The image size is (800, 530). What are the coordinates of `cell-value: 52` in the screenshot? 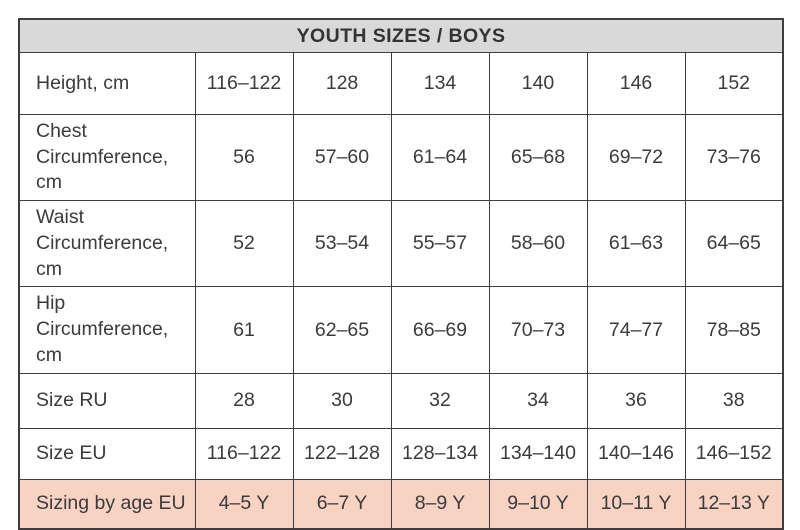 It's located at (244, 244).